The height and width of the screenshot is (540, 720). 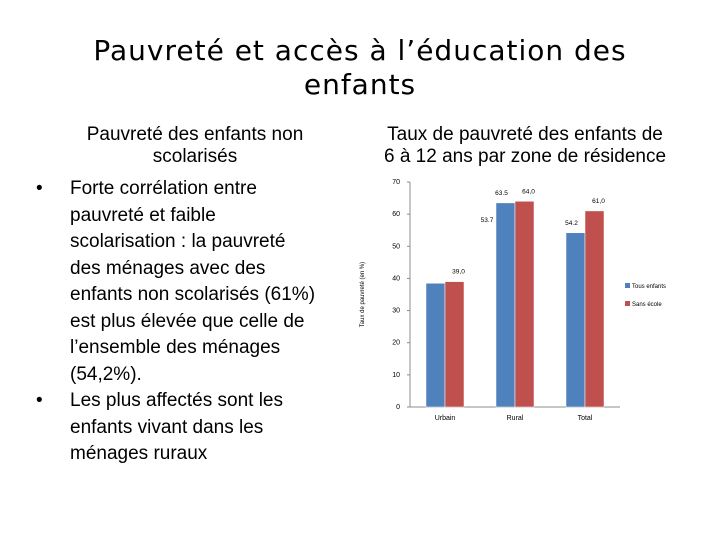 What do you see at coordinates (594, 309) in the screenshot?
I see `bar-sans-ecole-total` at bounding box center [594, 309].